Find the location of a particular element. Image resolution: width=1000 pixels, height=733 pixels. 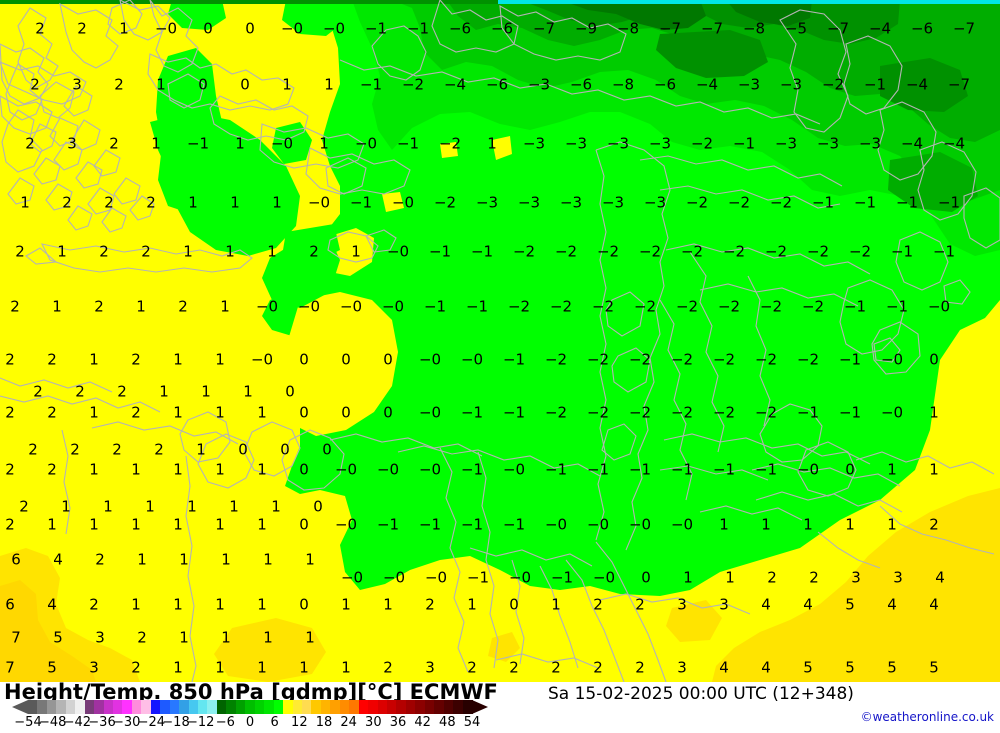

band-warm-sahara2 is located at coordinates (48, 631).